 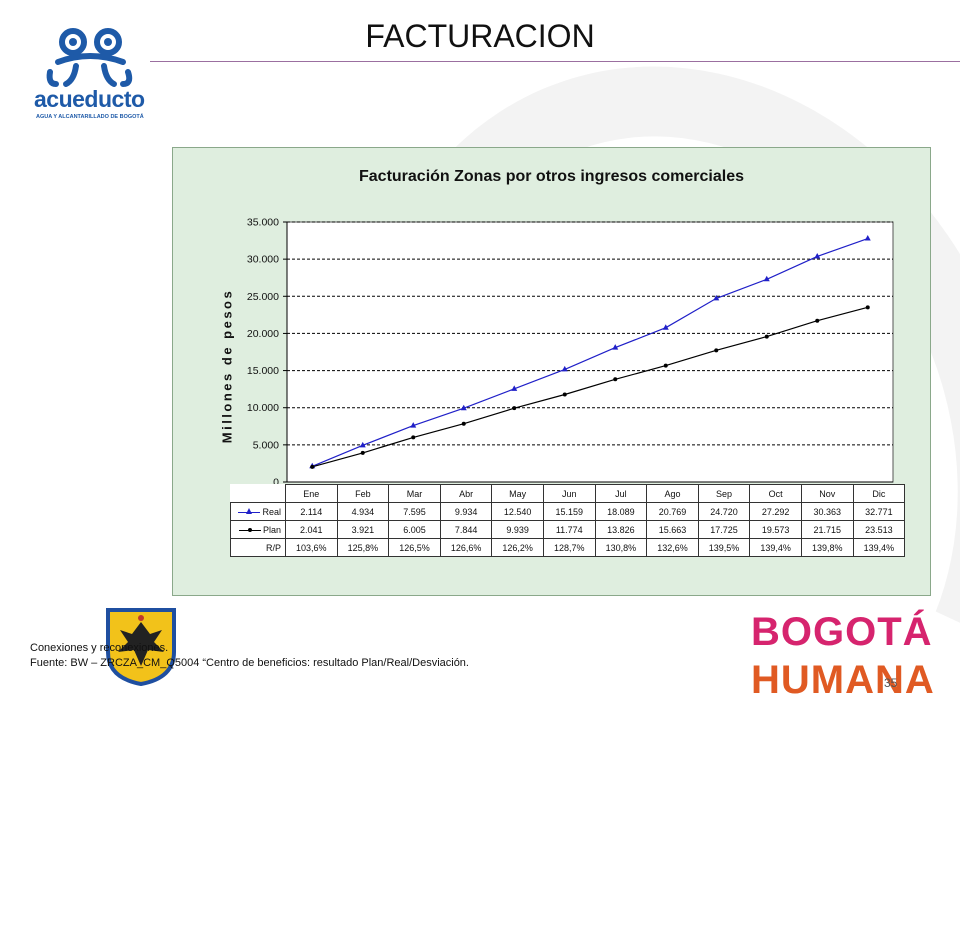 I want to click on legend-plan: Plan, so click(x=258, y=529).